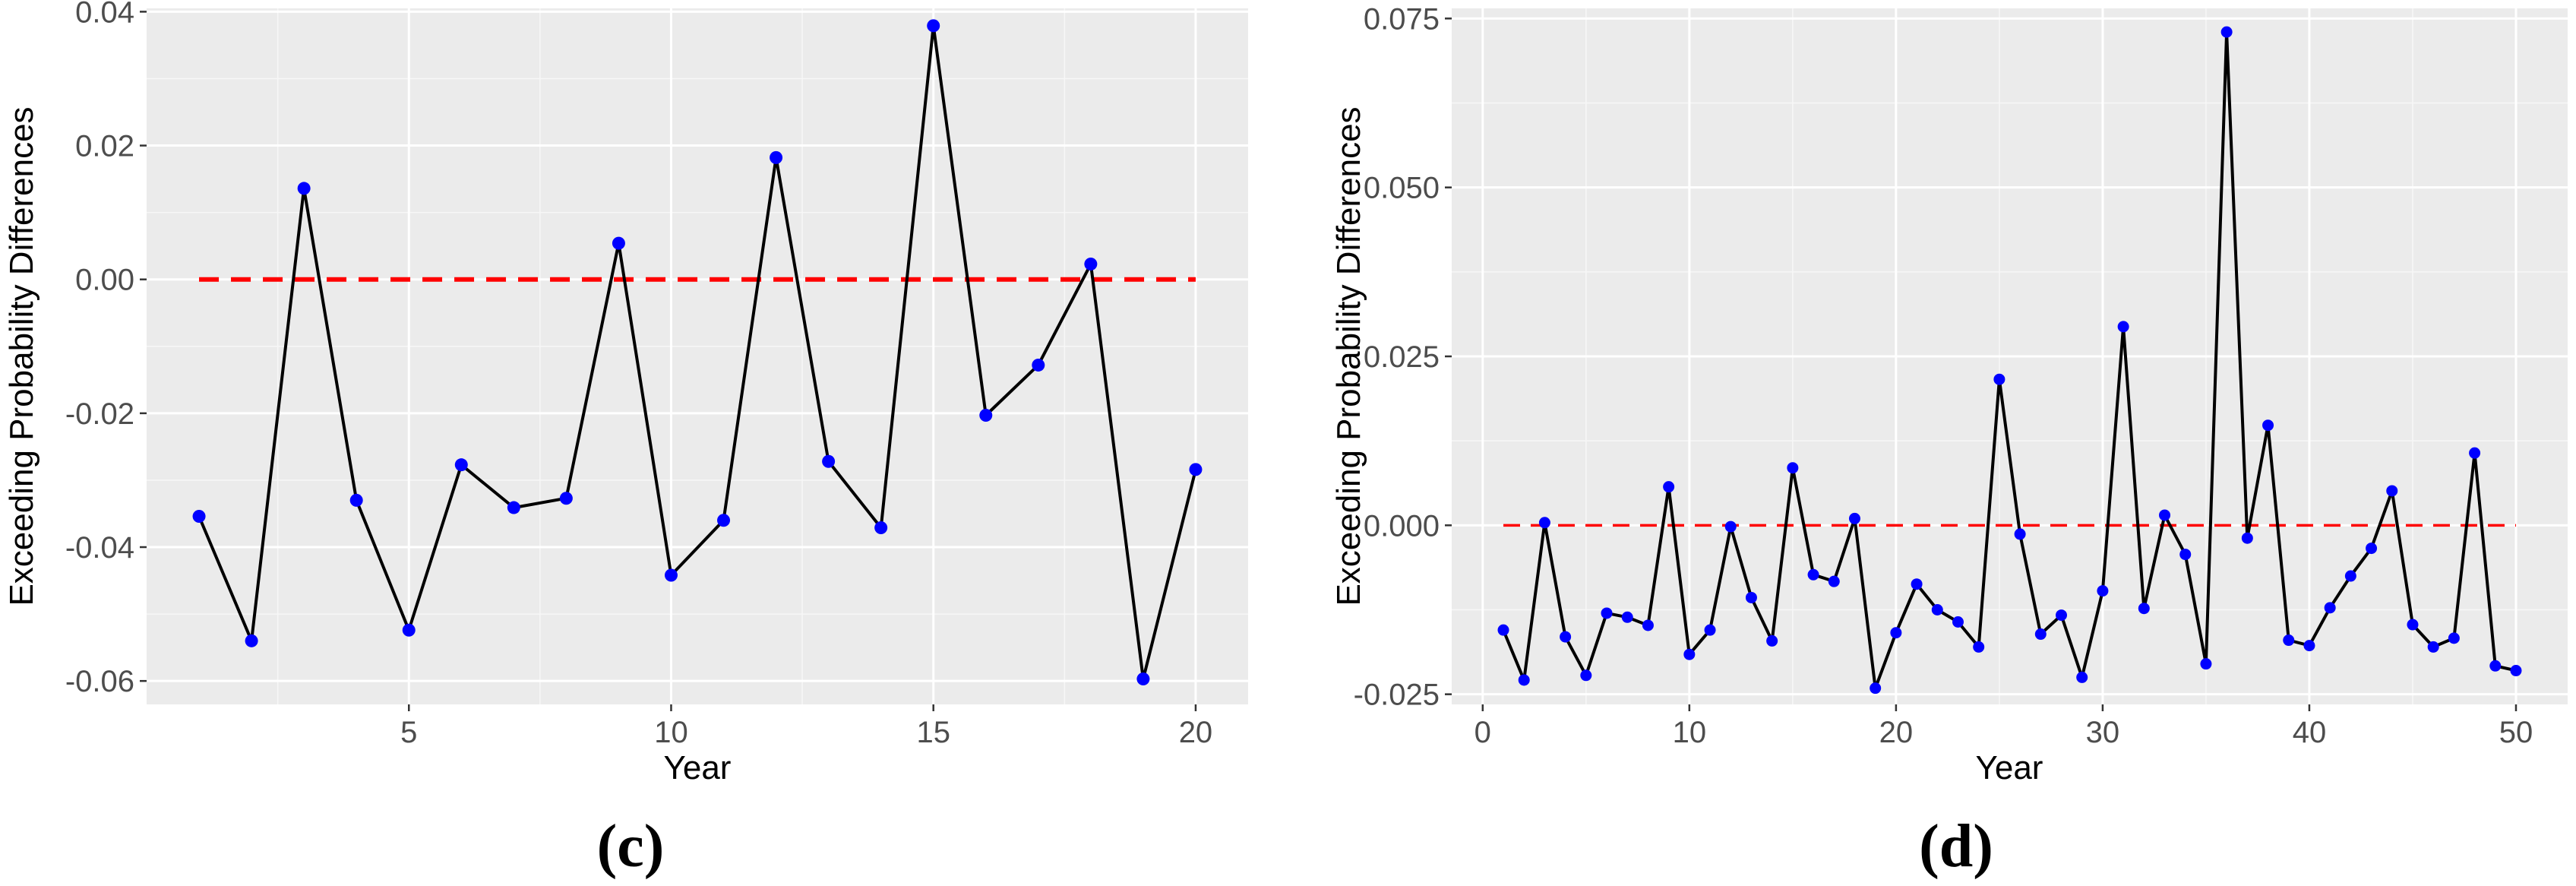 The width and height of the screenshot is (2576, 886). What do you see at coordinates (2516, 732) in the screenshot?
I see `x-tick-label: 50` at bounding box center [2516, 732].